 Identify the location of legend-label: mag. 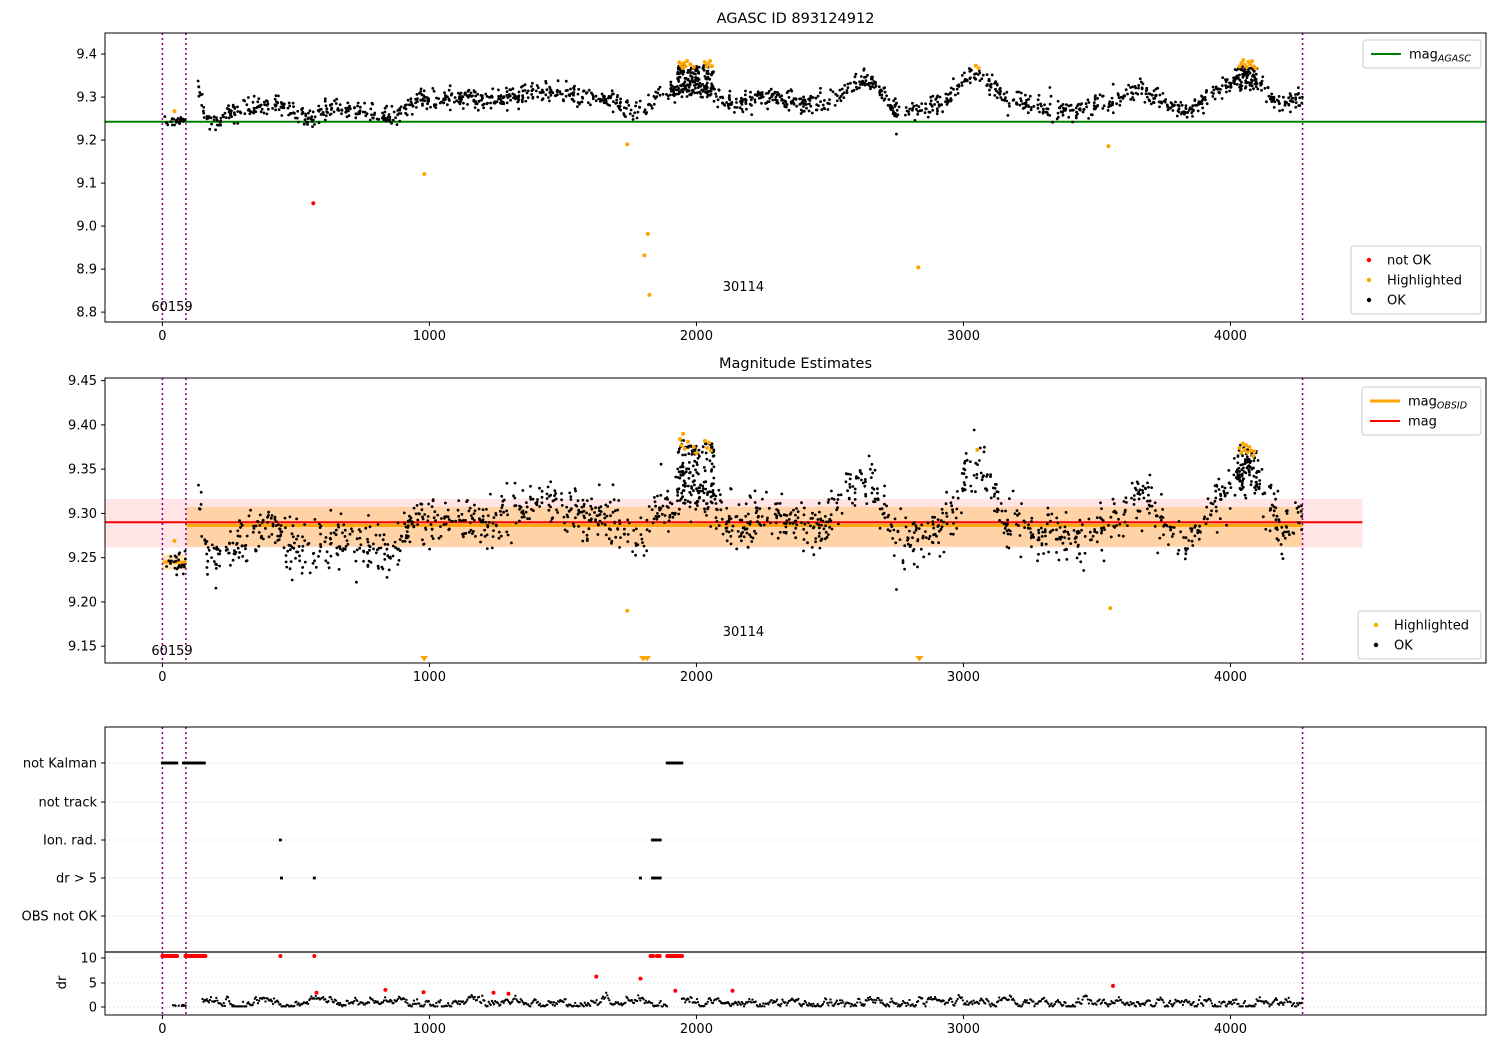
(1422, 422).